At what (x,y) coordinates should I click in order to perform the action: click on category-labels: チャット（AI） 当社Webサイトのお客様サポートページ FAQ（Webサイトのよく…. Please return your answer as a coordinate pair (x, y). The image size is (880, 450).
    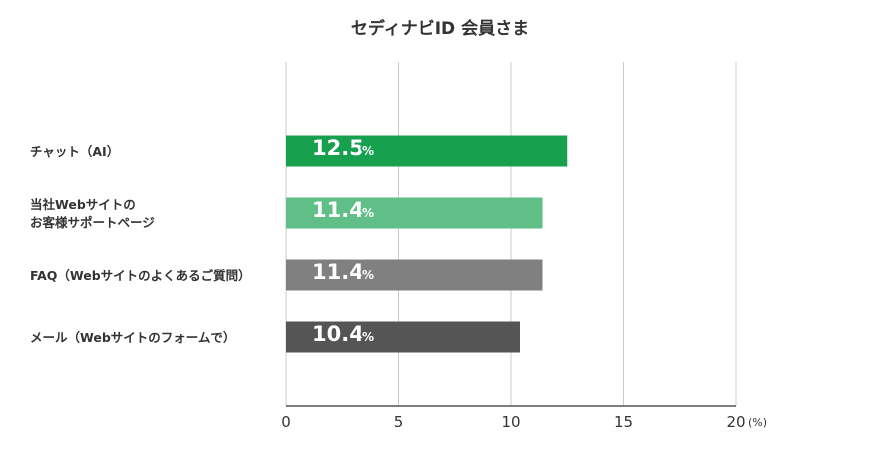
    Looking at the image, I should click on (140, 244).